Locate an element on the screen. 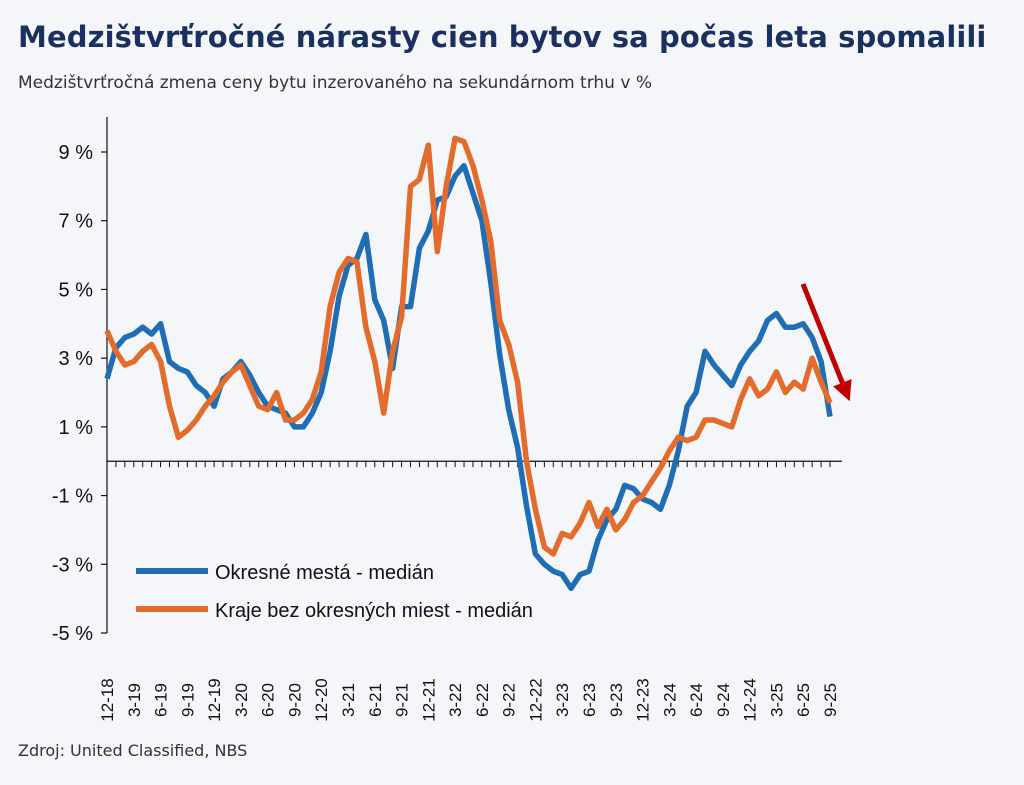 This screenshot has width=1024, height=785. x-tick-label: 12-21 is located at coordinates (428, 699).